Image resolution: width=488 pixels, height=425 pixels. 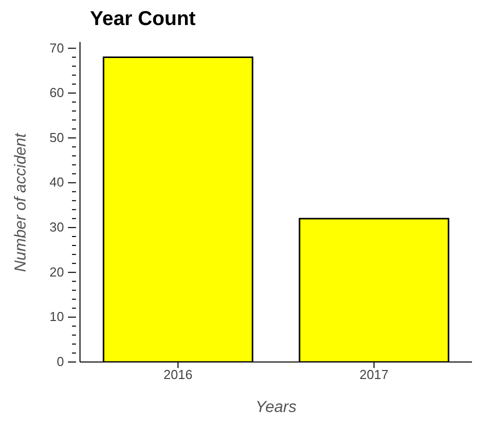 I want to click on y-axis-title: Number of accident, so click(x=21, y=202).